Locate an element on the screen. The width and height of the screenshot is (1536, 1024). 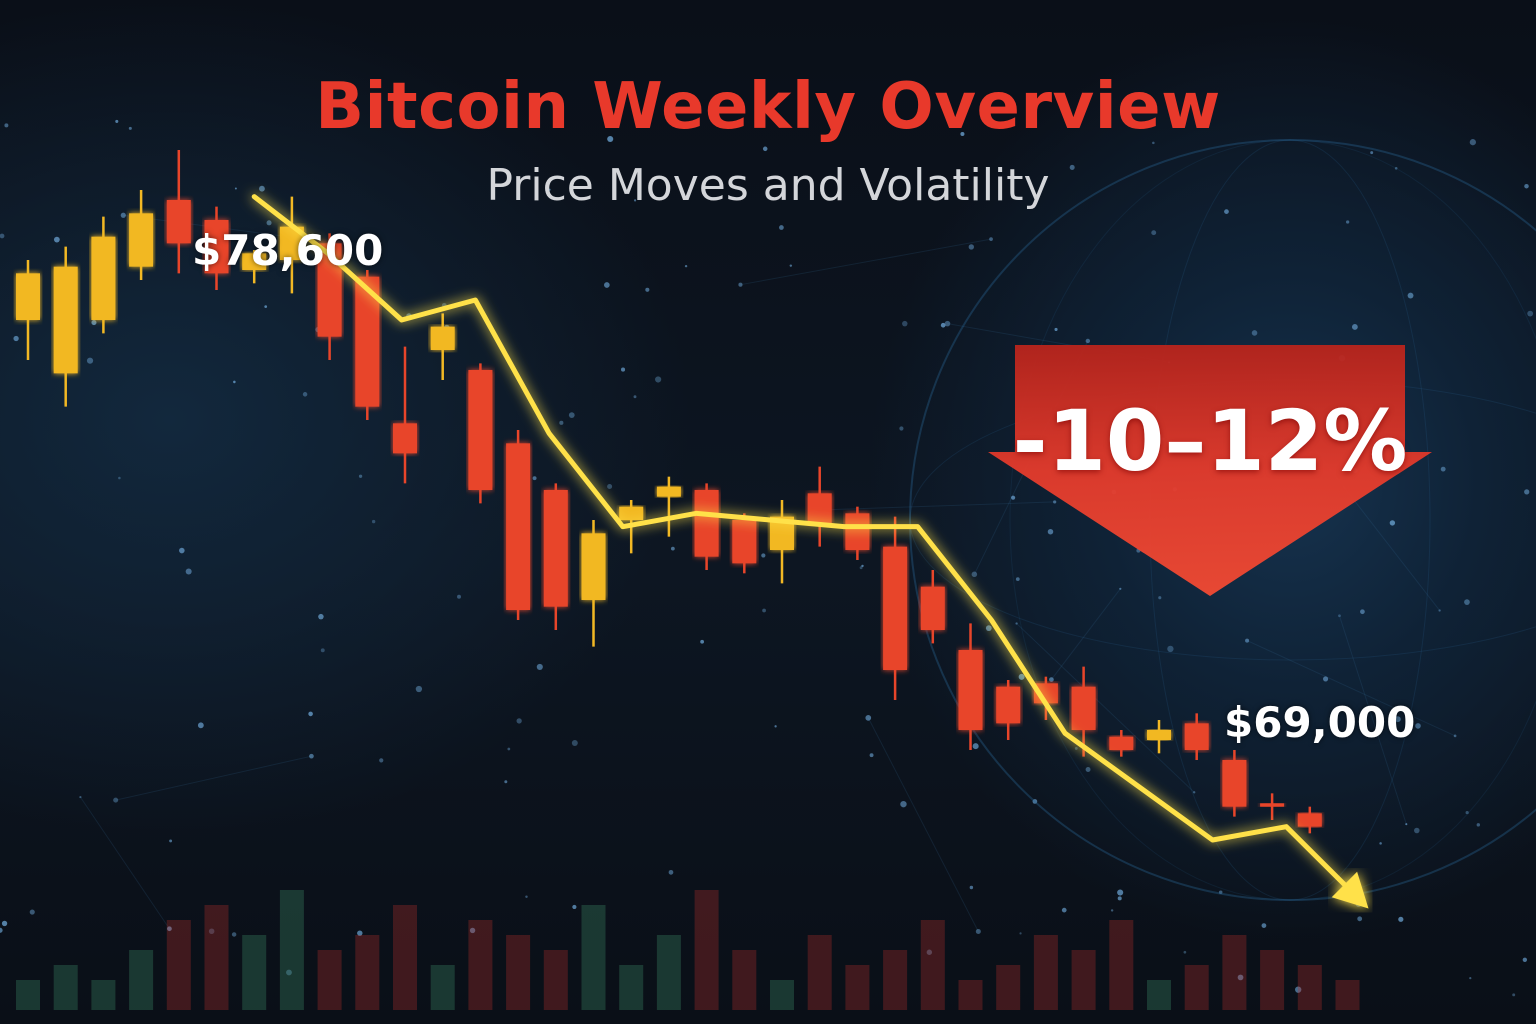
volume-bars is located at coordinates (688, 950).